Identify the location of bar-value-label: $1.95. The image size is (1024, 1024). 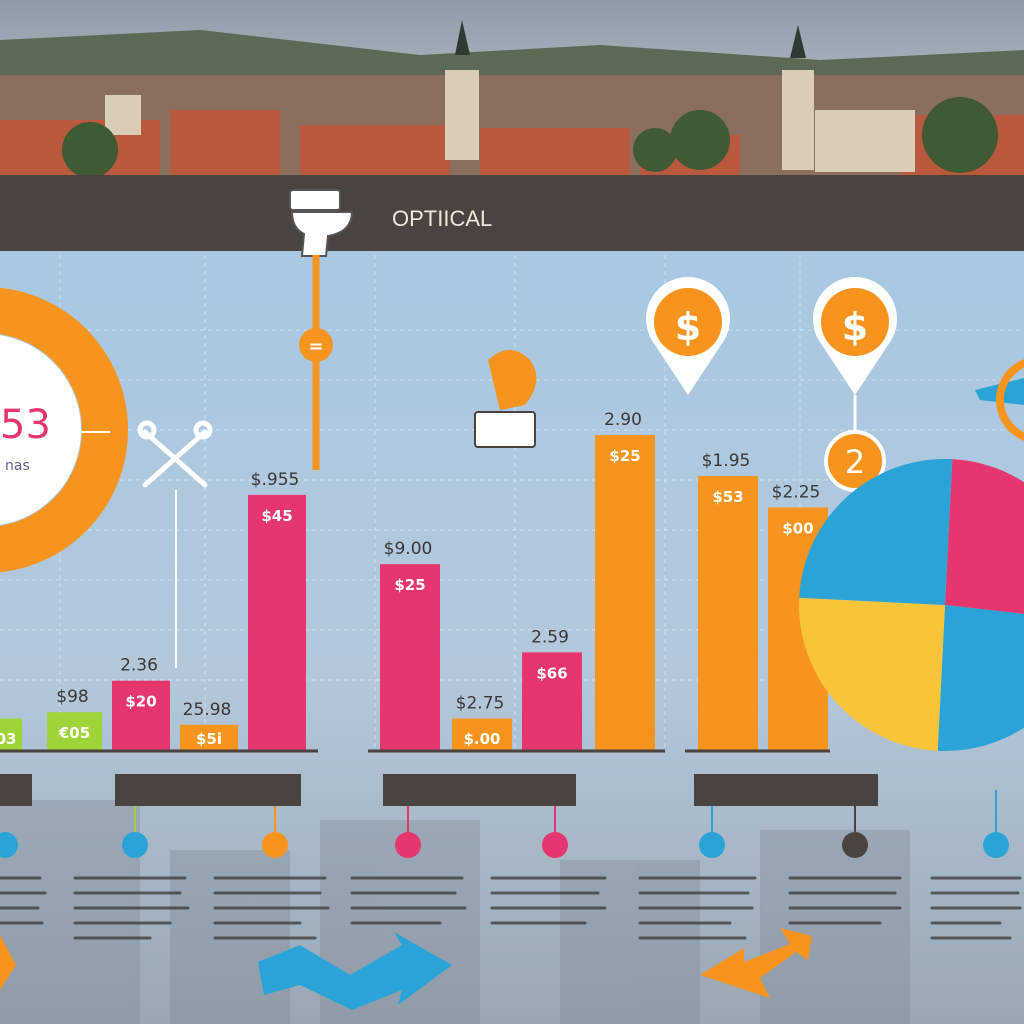
(726, 461).